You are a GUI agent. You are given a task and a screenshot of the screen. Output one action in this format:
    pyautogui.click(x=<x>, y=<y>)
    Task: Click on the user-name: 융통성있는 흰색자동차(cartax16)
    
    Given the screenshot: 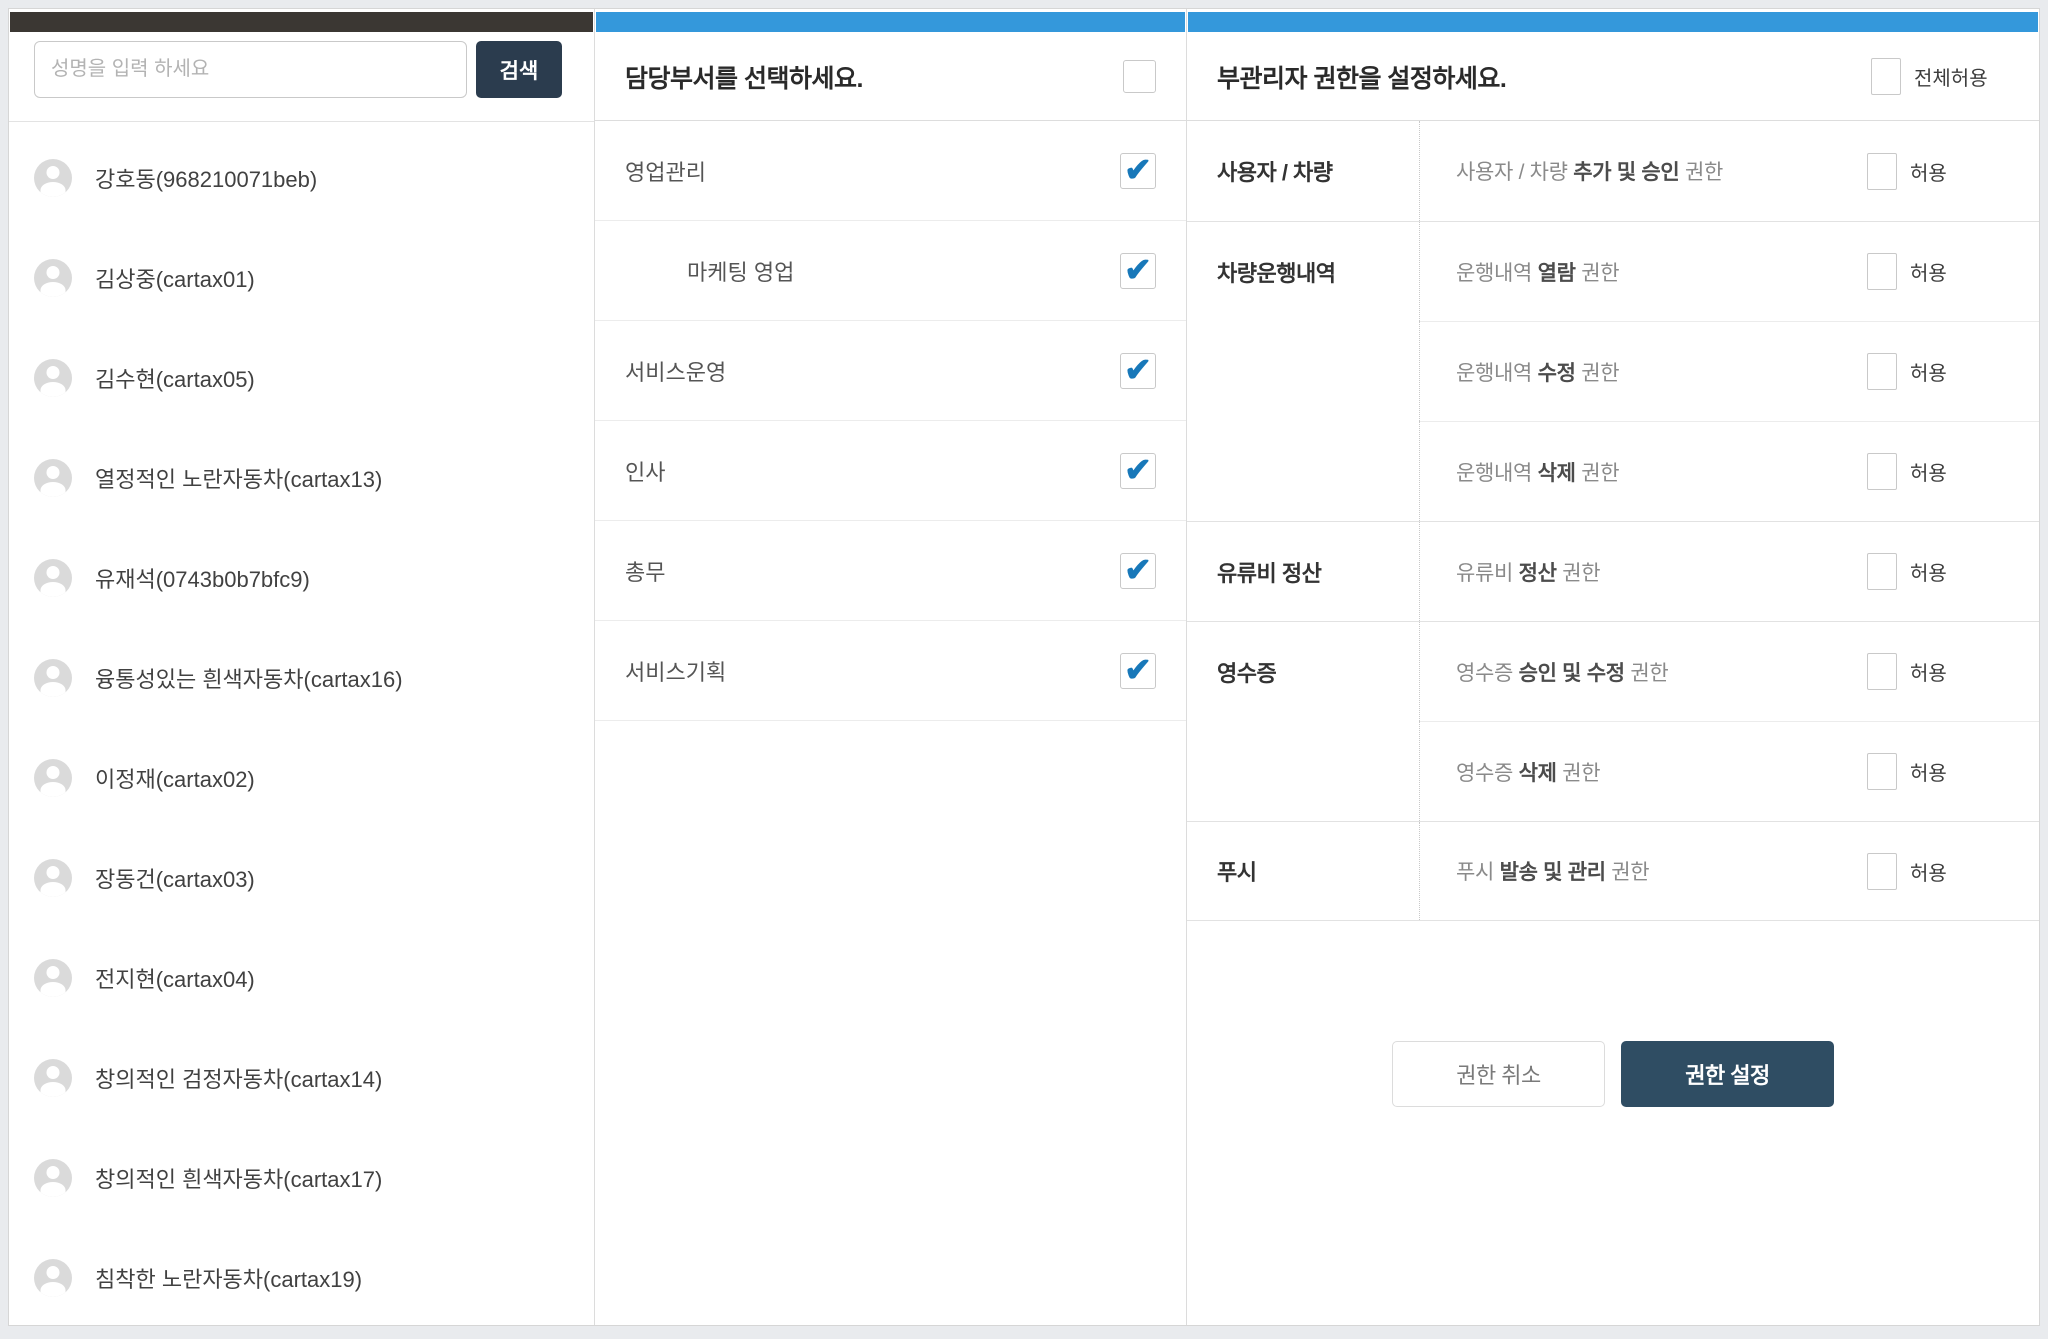 What is the action you would take?
    pyautogui.click(x=249, y=679)
    